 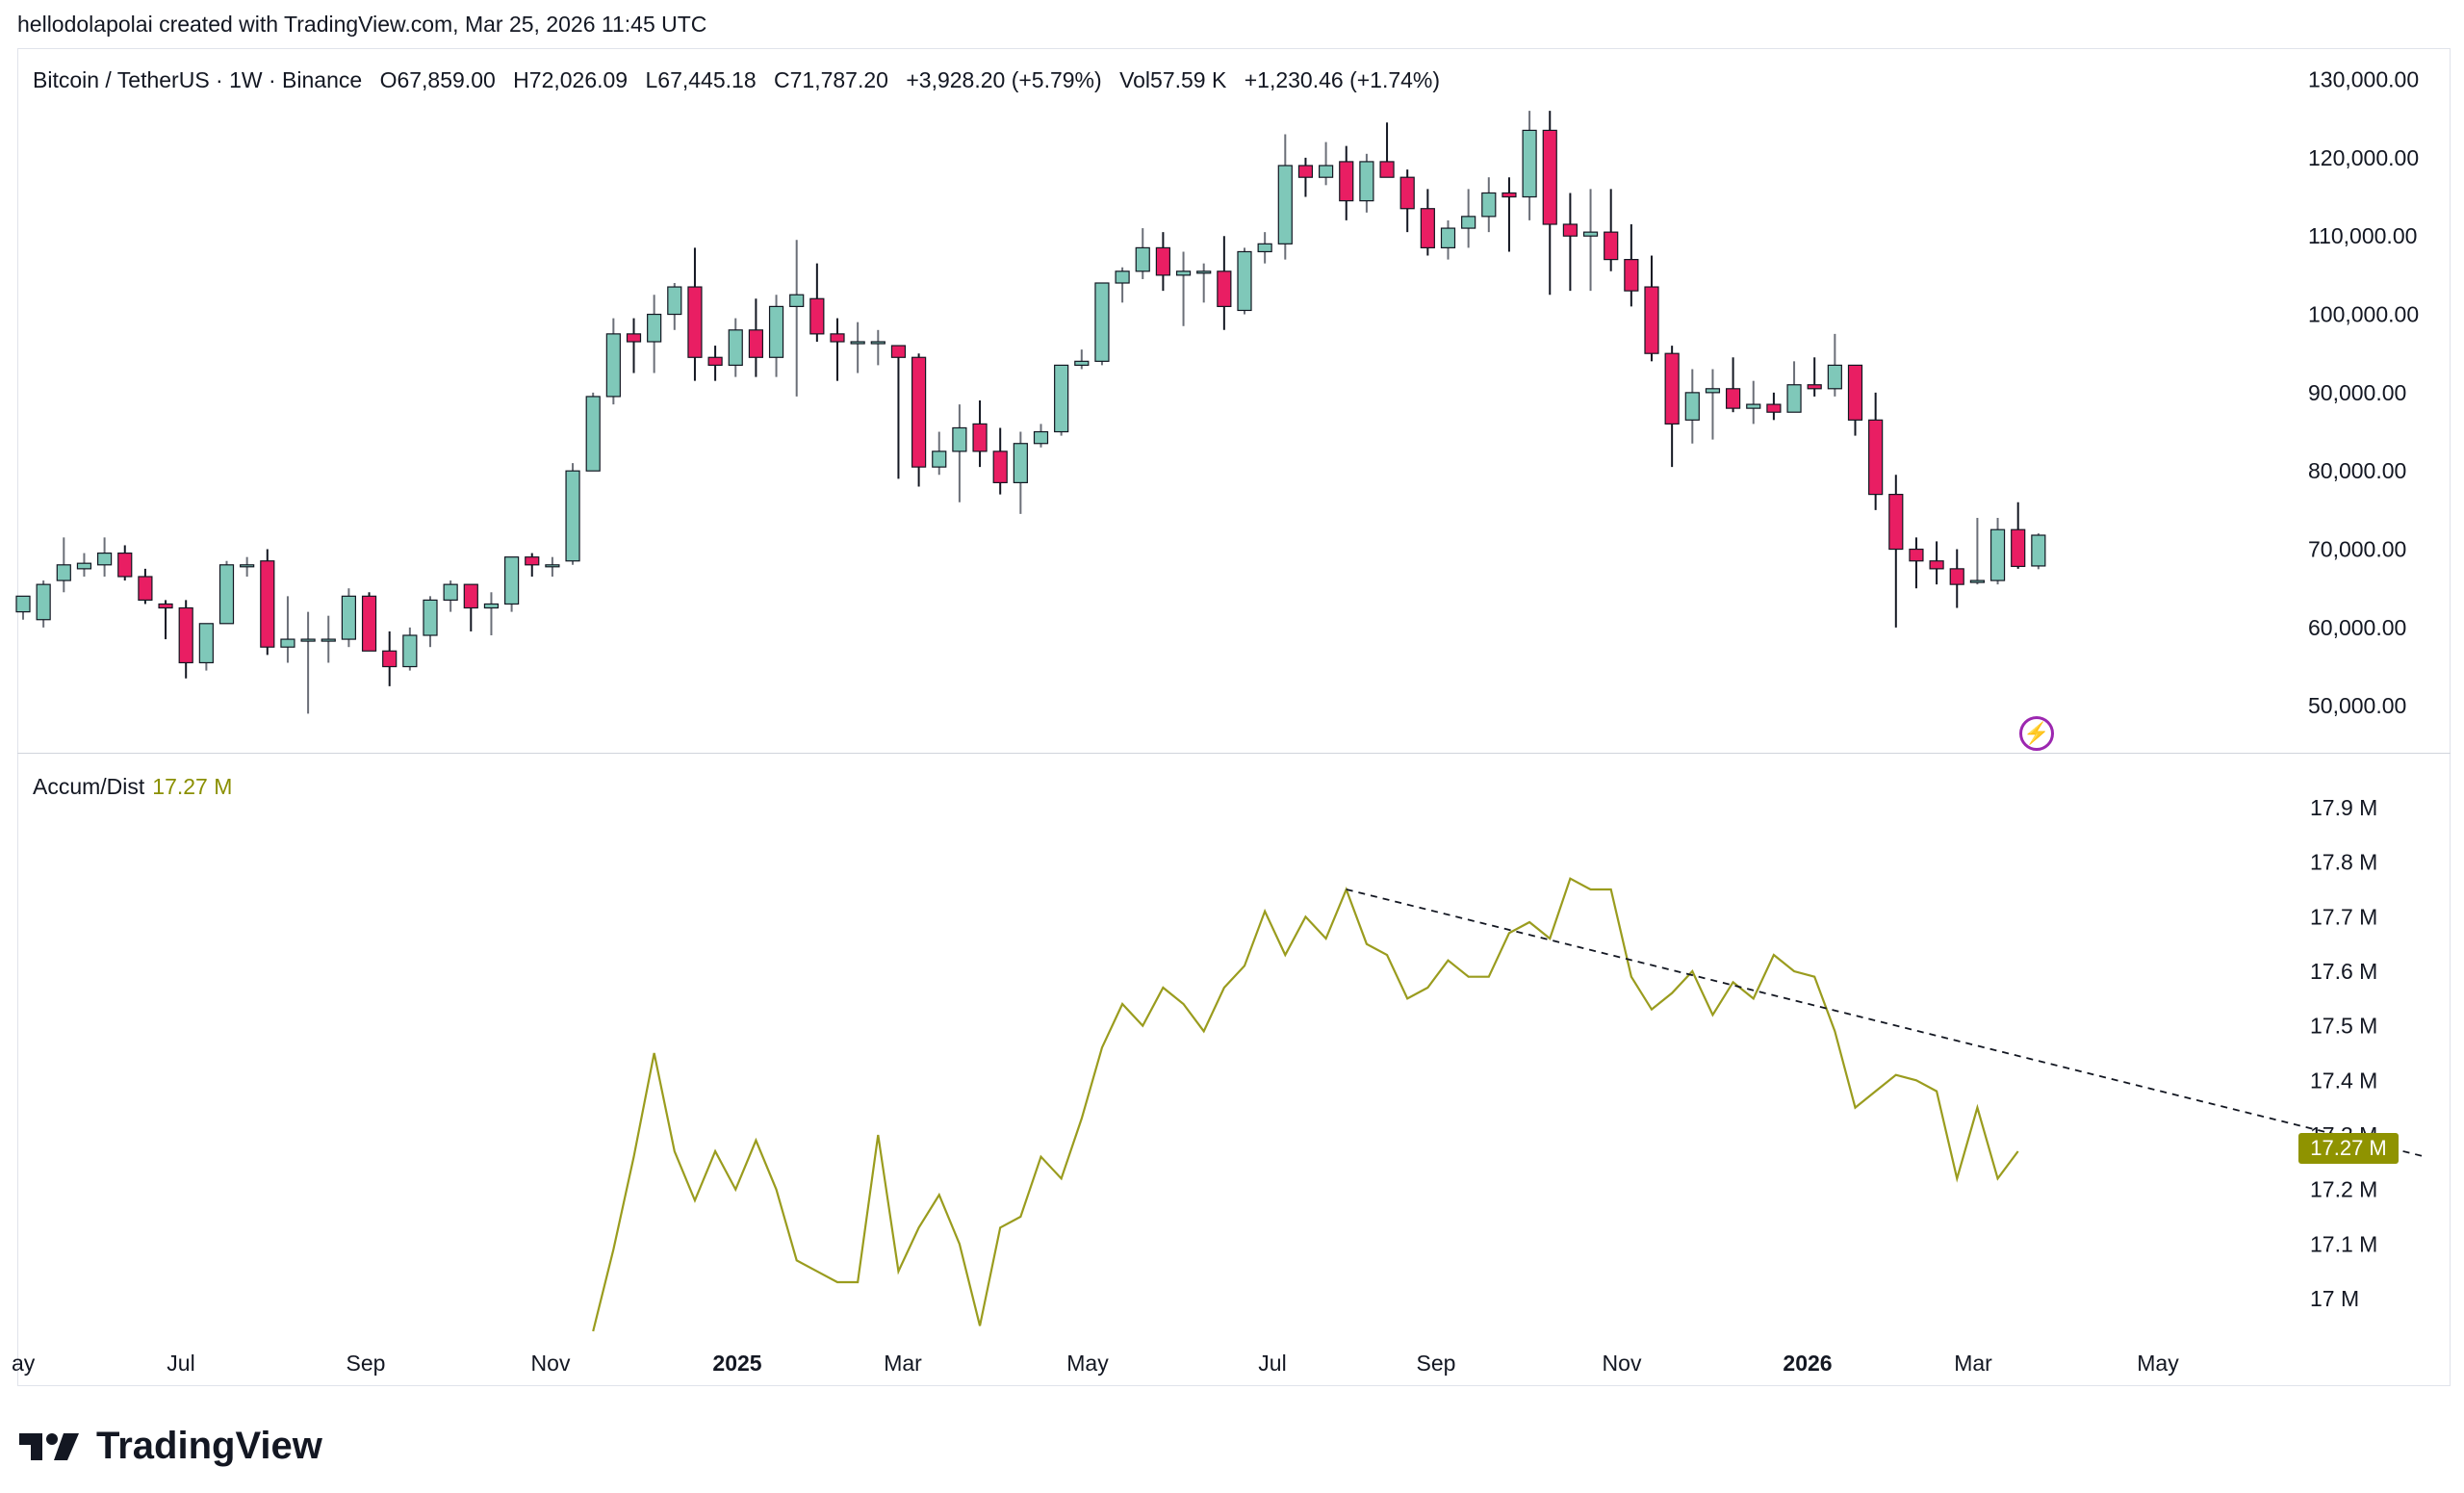 What do you see at coordinates (2334, 1298) in the screenshot?
I see `ad-axis-label: 17 M` at bounding box center [2334, 1298].